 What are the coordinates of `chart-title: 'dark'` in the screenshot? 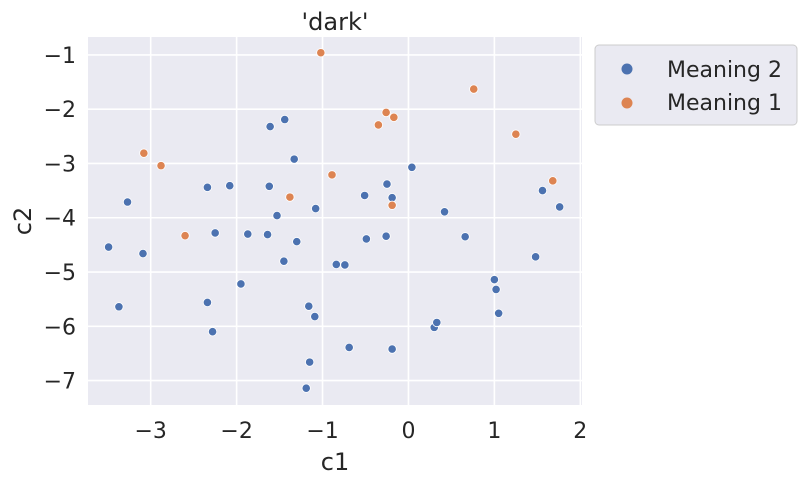 It's located at (335, 22).